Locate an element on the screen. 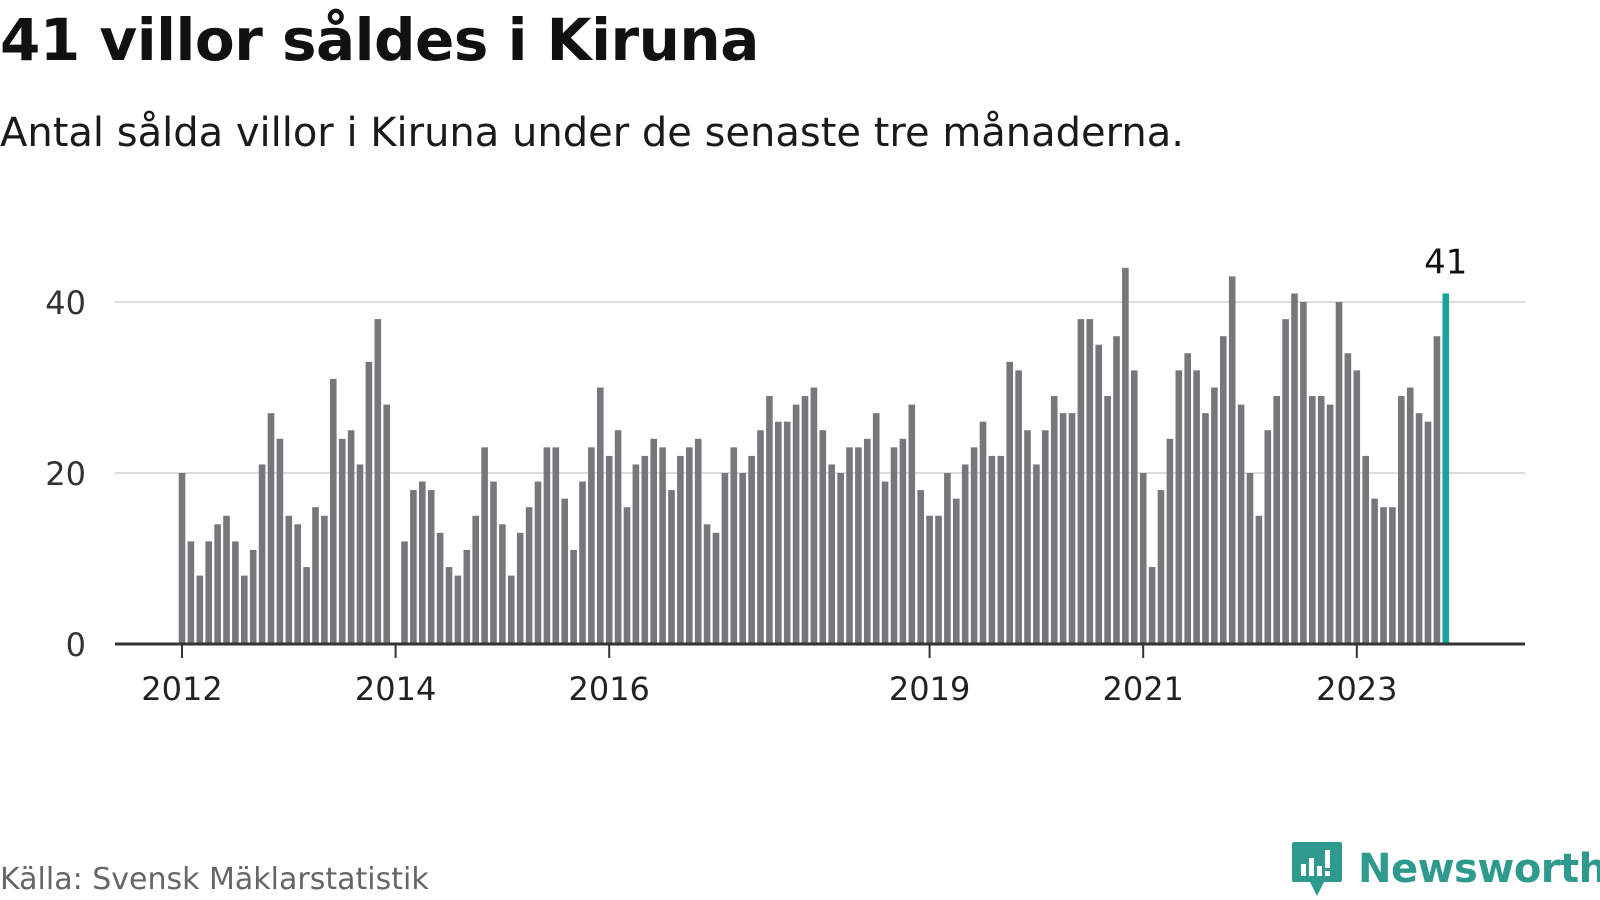  brand: Newsworthy is located at coordinates (1445, 869).